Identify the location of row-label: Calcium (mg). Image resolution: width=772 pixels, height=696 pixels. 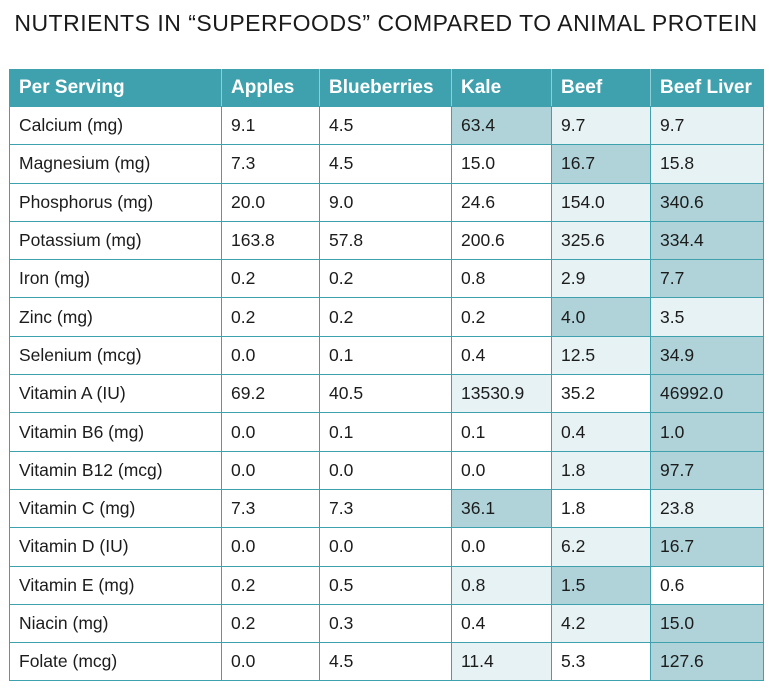
(115, 125).